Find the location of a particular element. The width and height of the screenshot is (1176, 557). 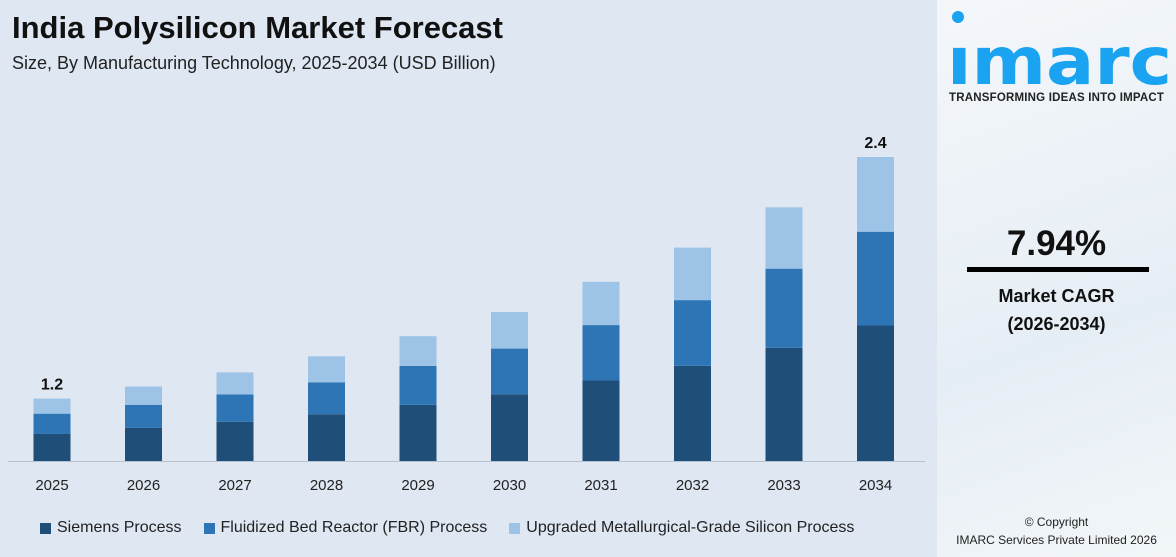

imarc-logo: ımarc is located at coordinates (1059, 49).